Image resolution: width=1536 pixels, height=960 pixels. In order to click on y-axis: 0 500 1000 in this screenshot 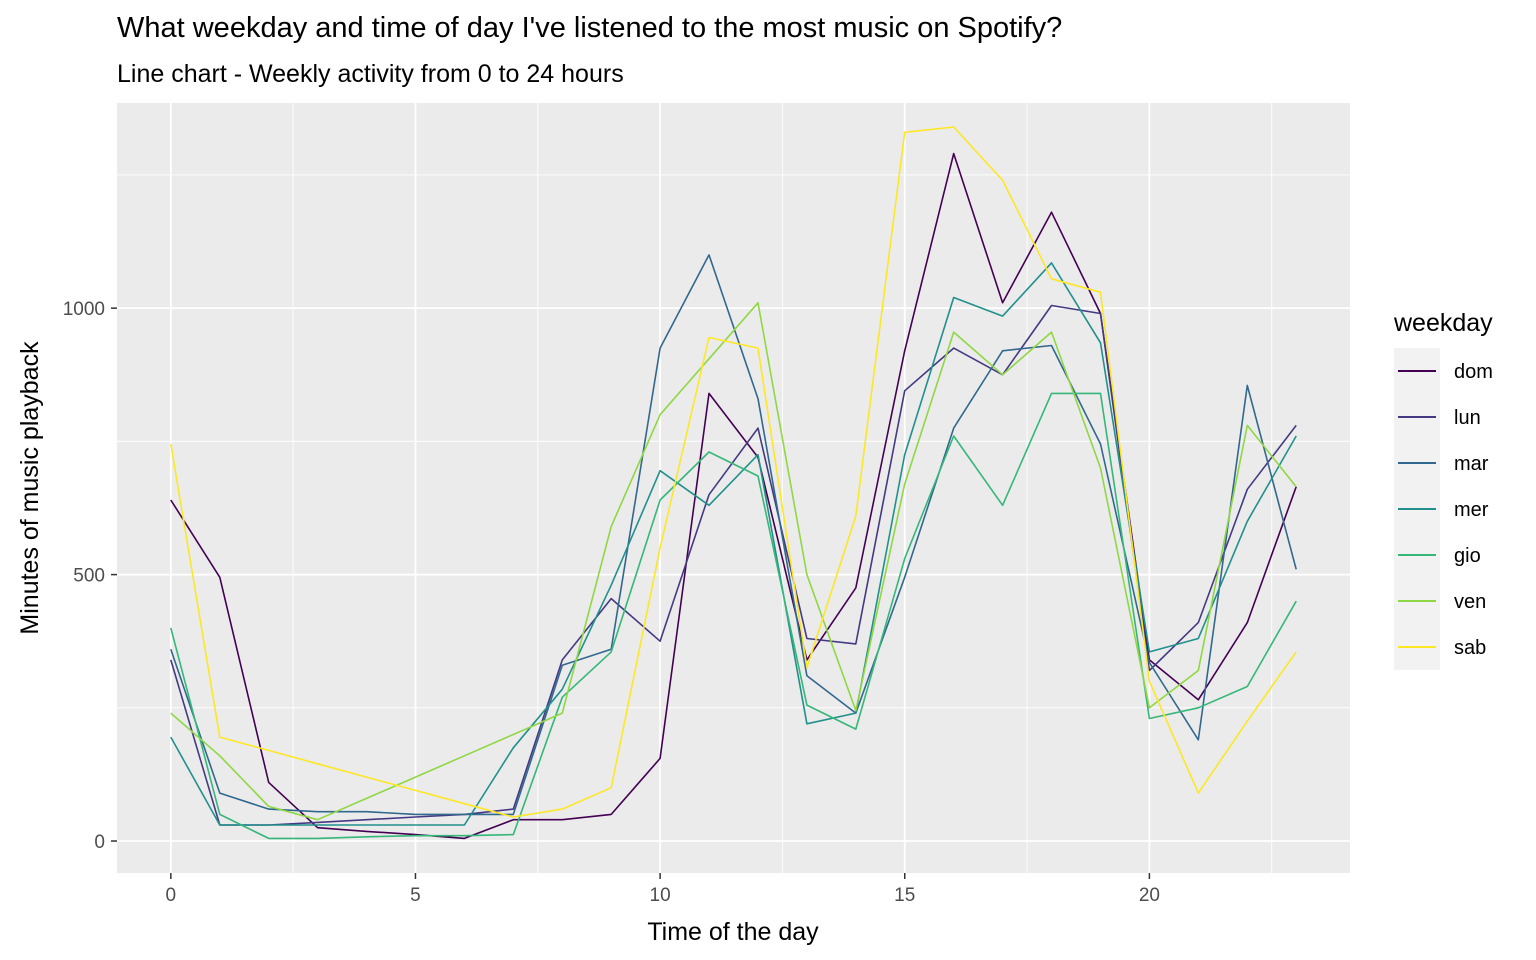, I will do `click(90, 576)`.